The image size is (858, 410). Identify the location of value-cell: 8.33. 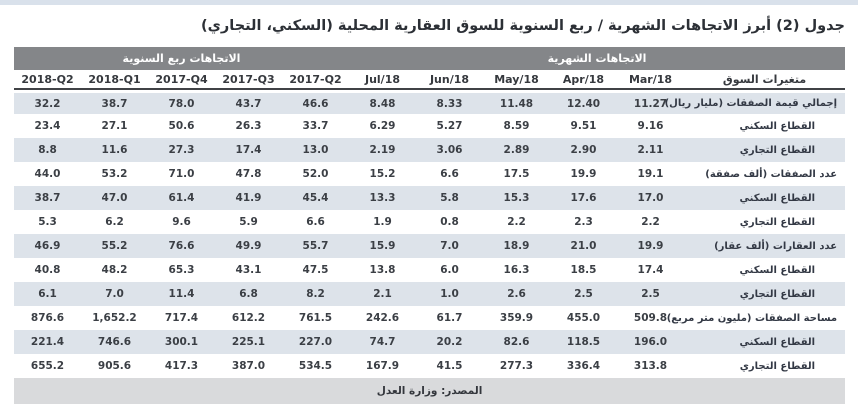
(449, 102).